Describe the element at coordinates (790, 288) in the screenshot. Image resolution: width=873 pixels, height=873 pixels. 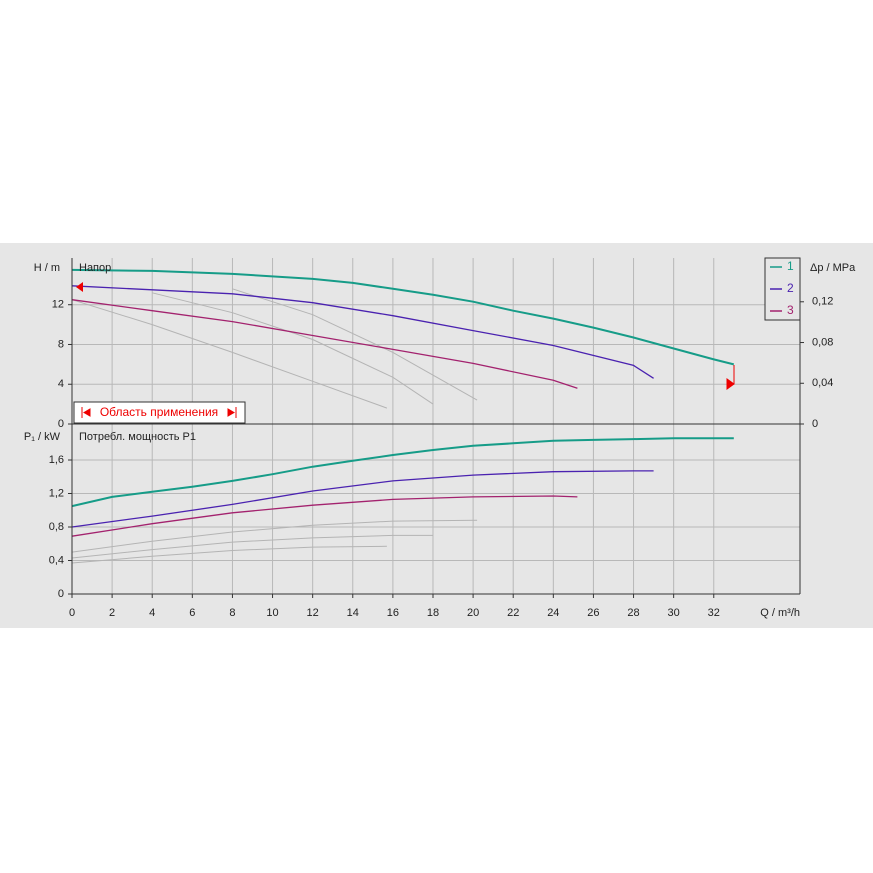
I see `legend-label: 2` at that location.